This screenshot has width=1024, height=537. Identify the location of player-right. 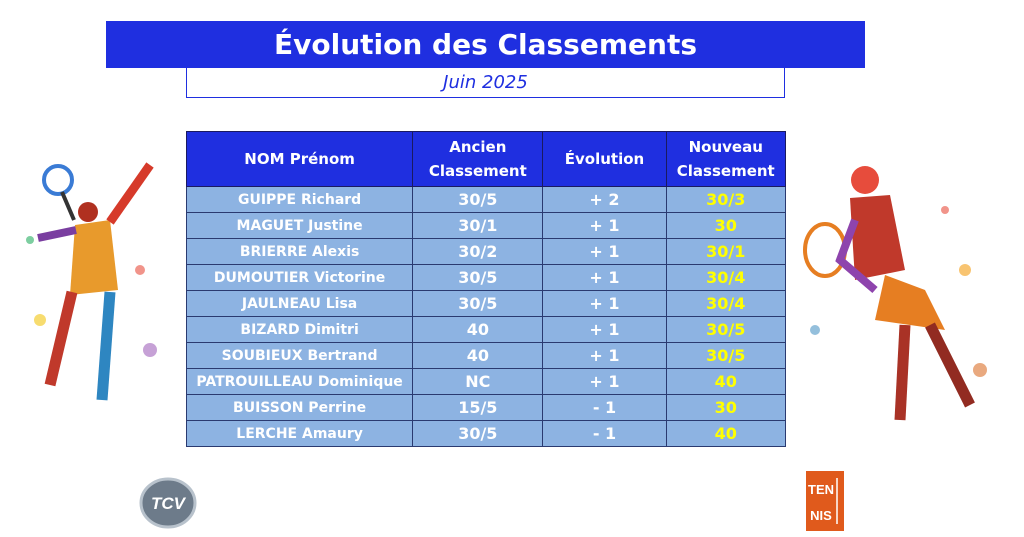
(895, 293).